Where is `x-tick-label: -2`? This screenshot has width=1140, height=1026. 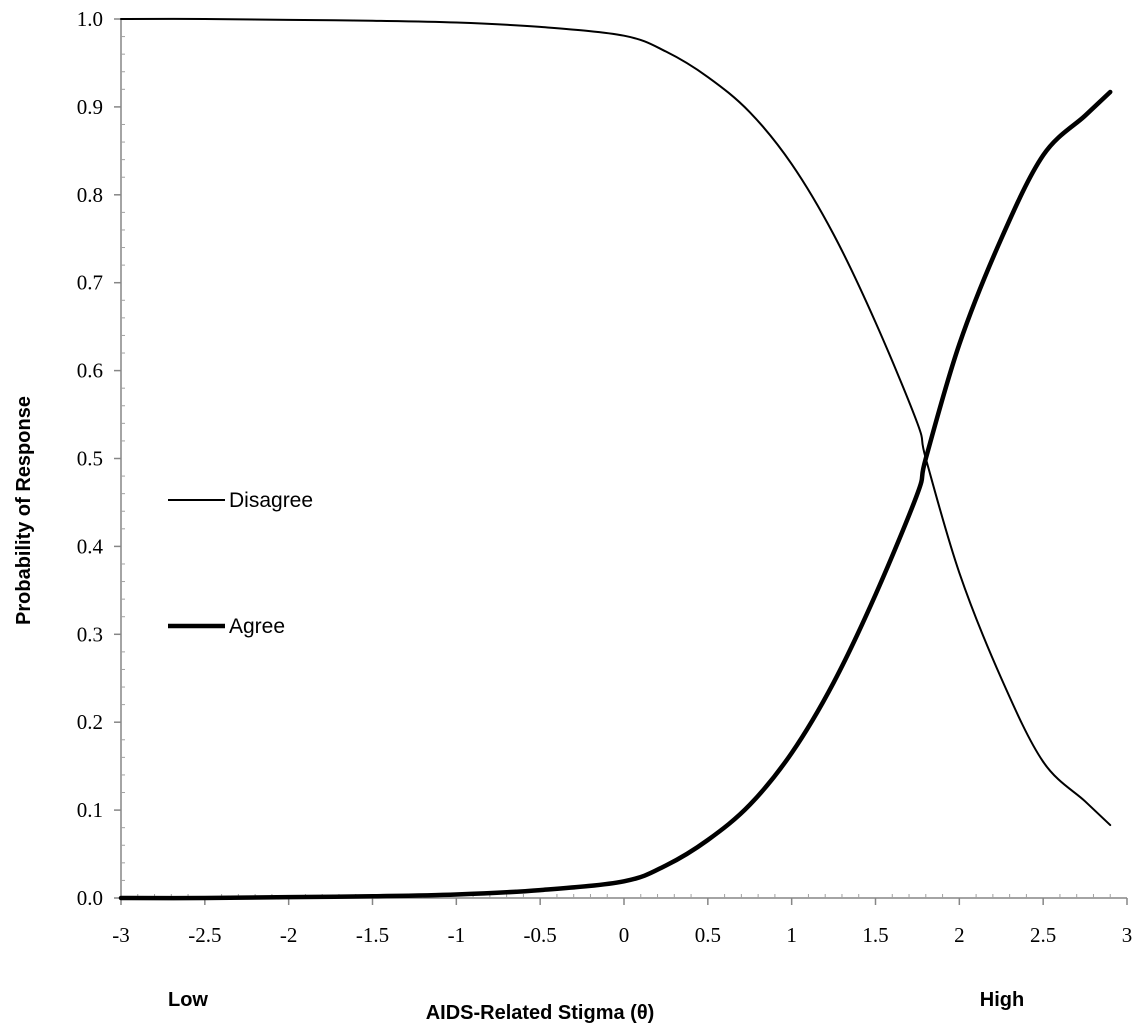
x-tick-label: -2 is located at coordinates (289, 935).